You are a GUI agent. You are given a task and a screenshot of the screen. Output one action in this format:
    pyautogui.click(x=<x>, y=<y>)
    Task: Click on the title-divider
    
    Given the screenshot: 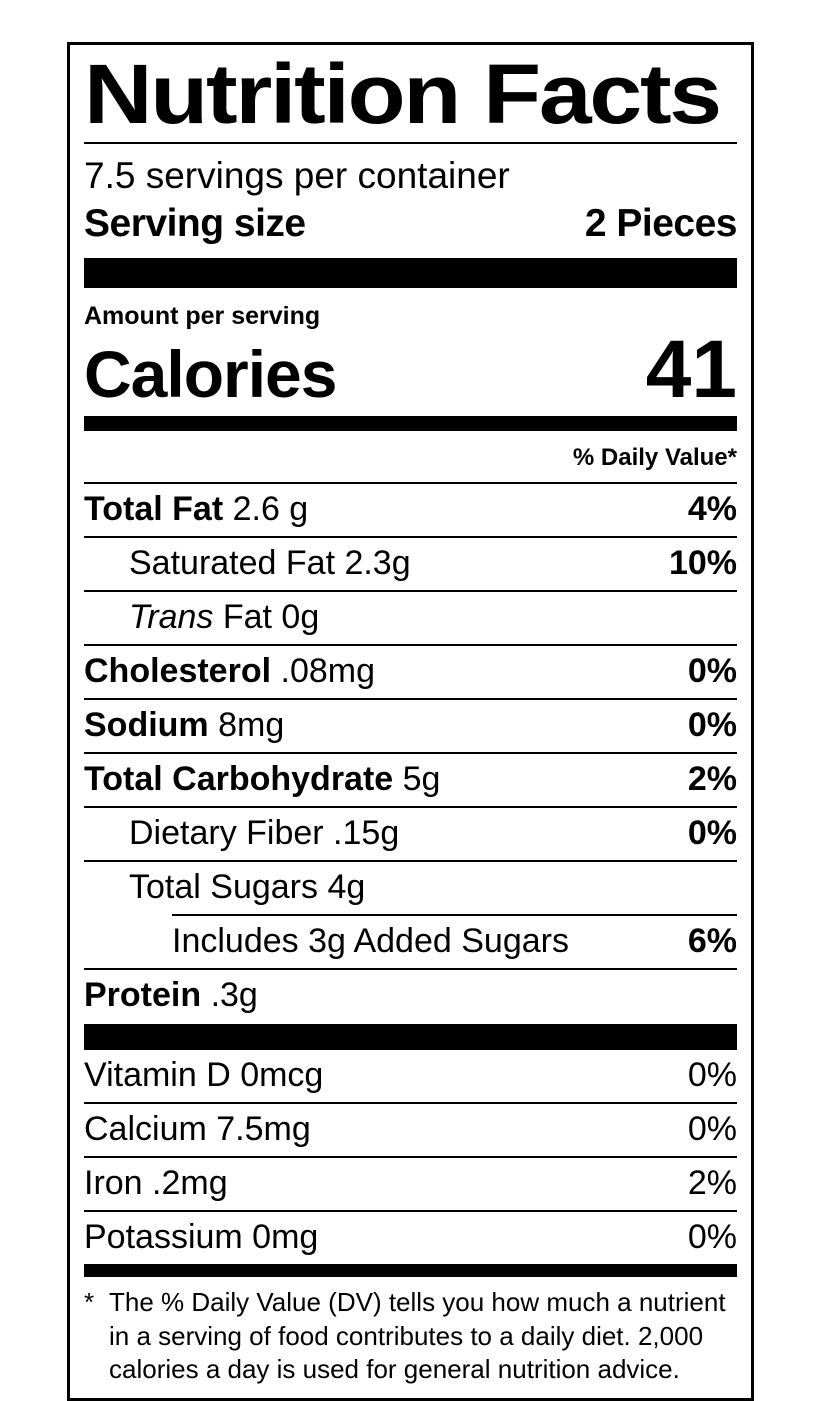 What is the action you would take?
    pyautogui.click(x=410, y=143)
    